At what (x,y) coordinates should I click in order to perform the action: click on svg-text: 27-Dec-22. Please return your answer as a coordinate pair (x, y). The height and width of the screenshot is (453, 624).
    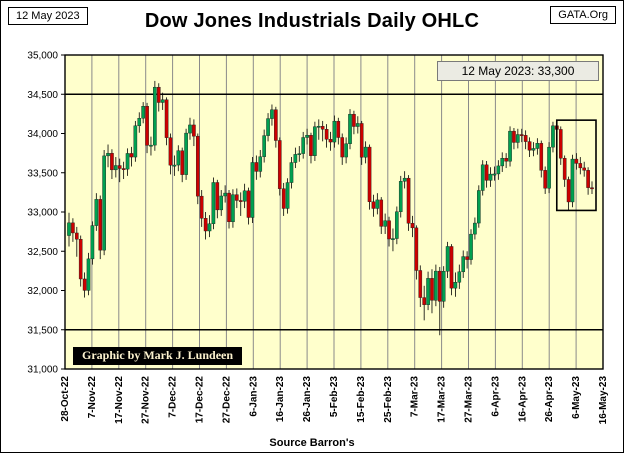
    Looking at the image, I should click on (226, 400).